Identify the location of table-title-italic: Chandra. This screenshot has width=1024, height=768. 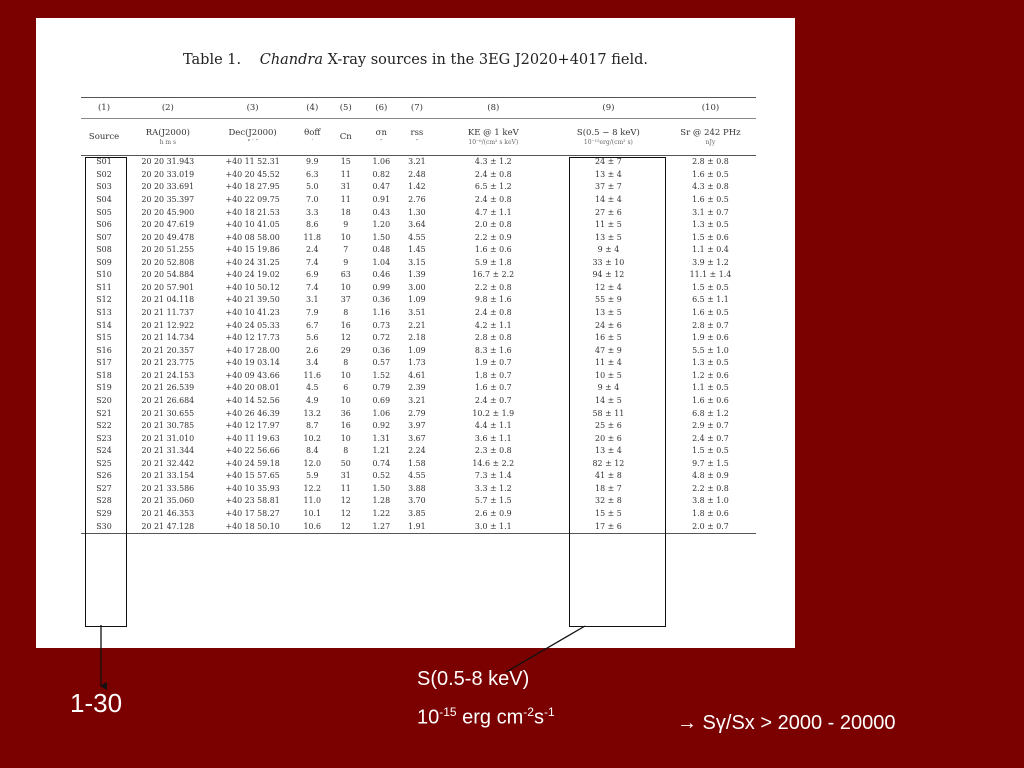
(291, 60).